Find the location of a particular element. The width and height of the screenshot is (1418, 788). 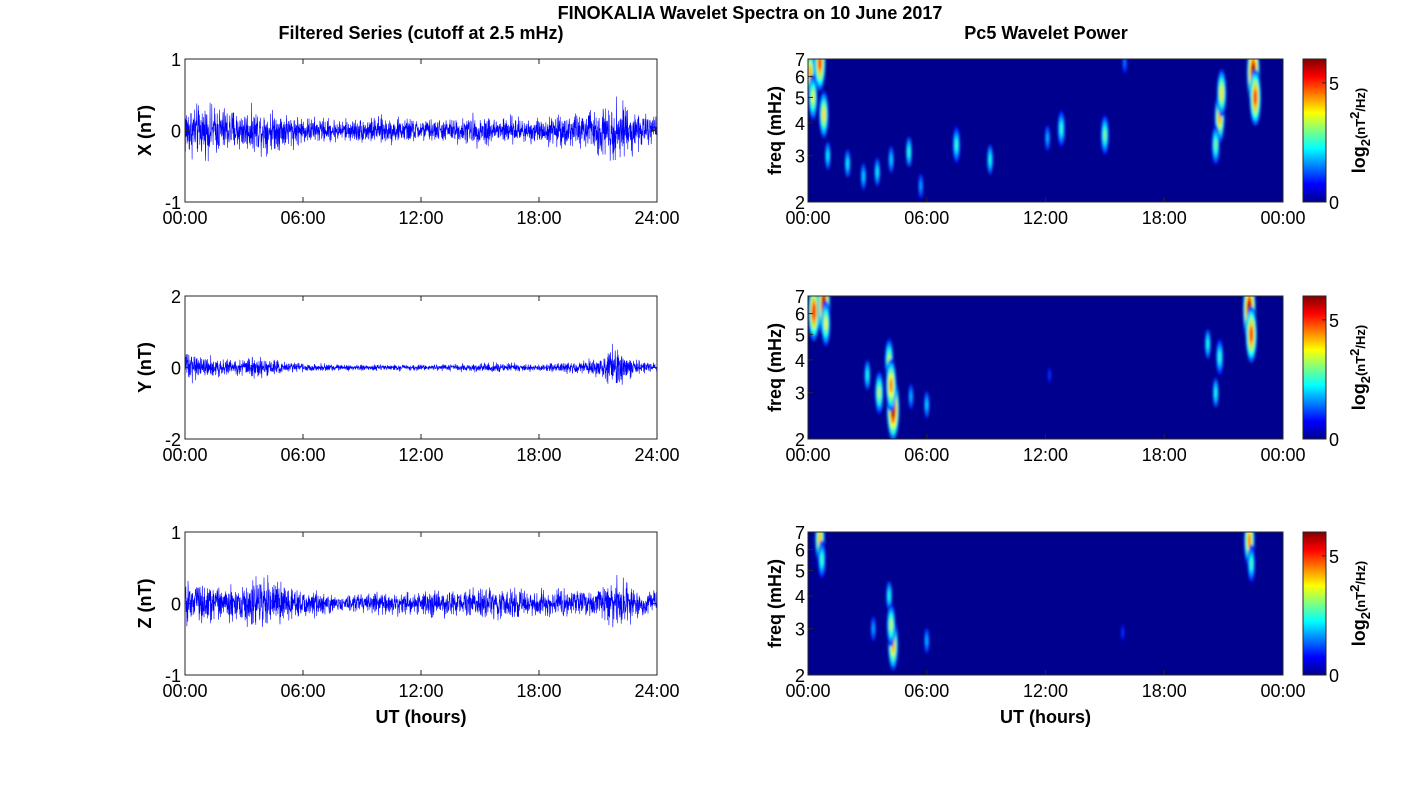

x-axis-label: UT (hours) is located at coordinates (421, 717).